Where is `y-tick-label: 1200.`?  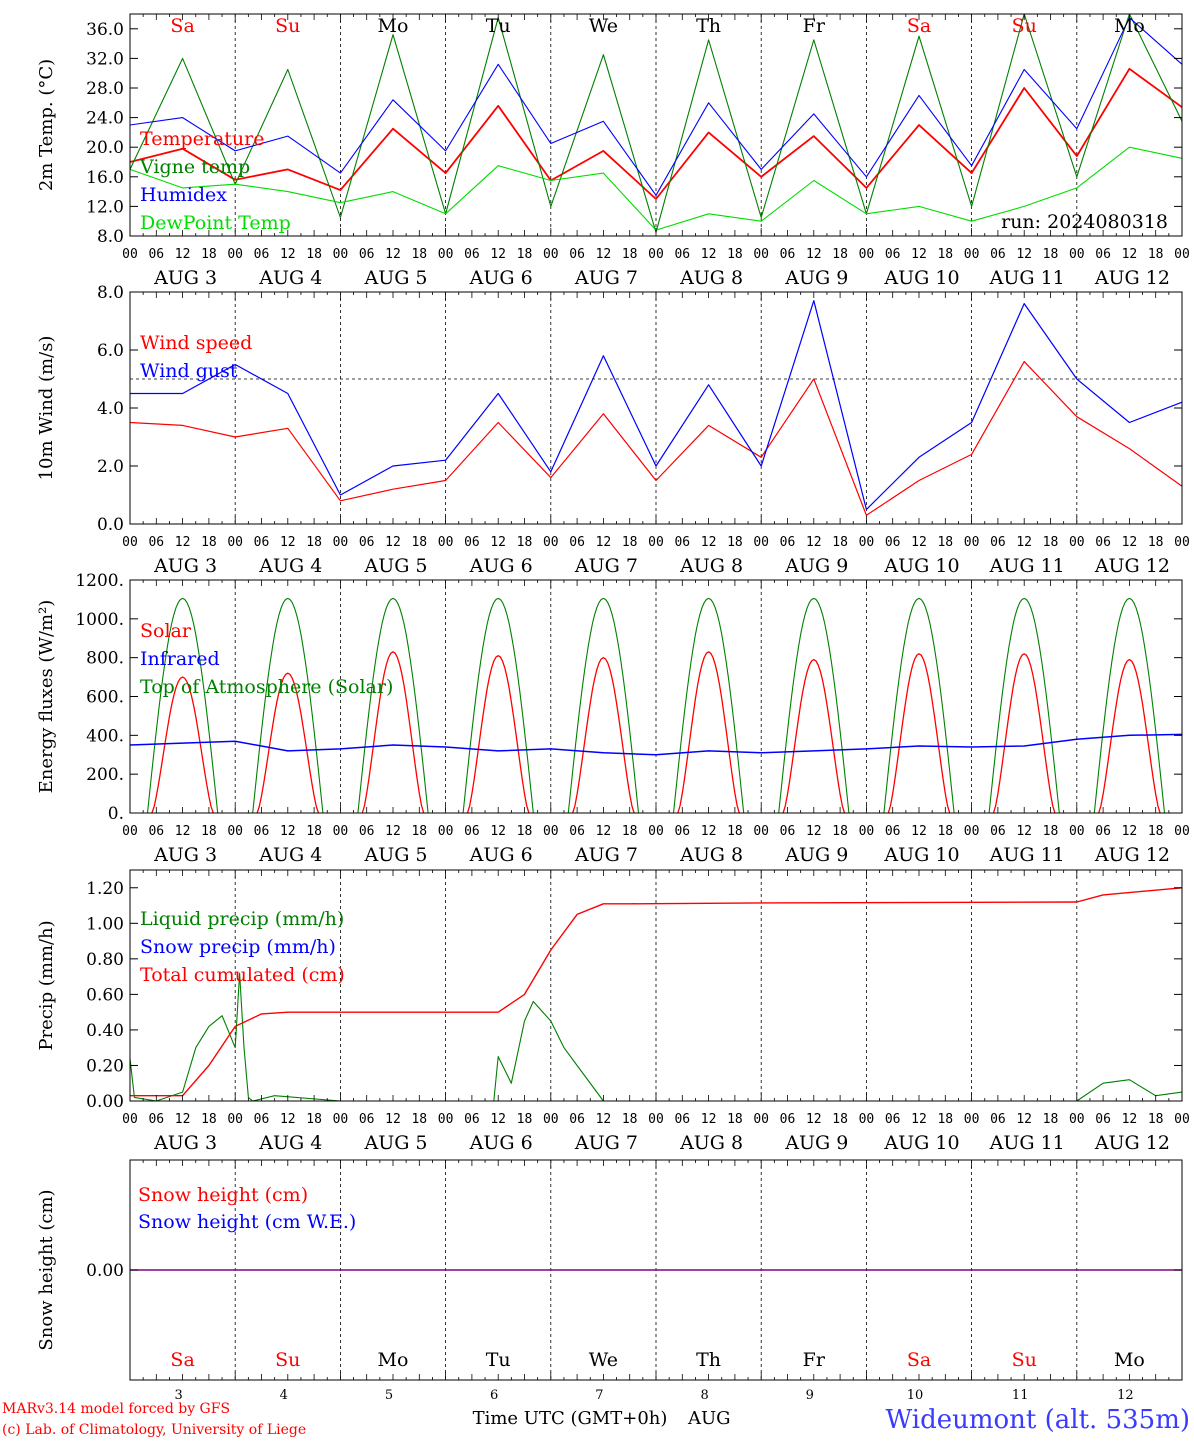 y-tick-label: 1200. is located at coordinates (99, 581).